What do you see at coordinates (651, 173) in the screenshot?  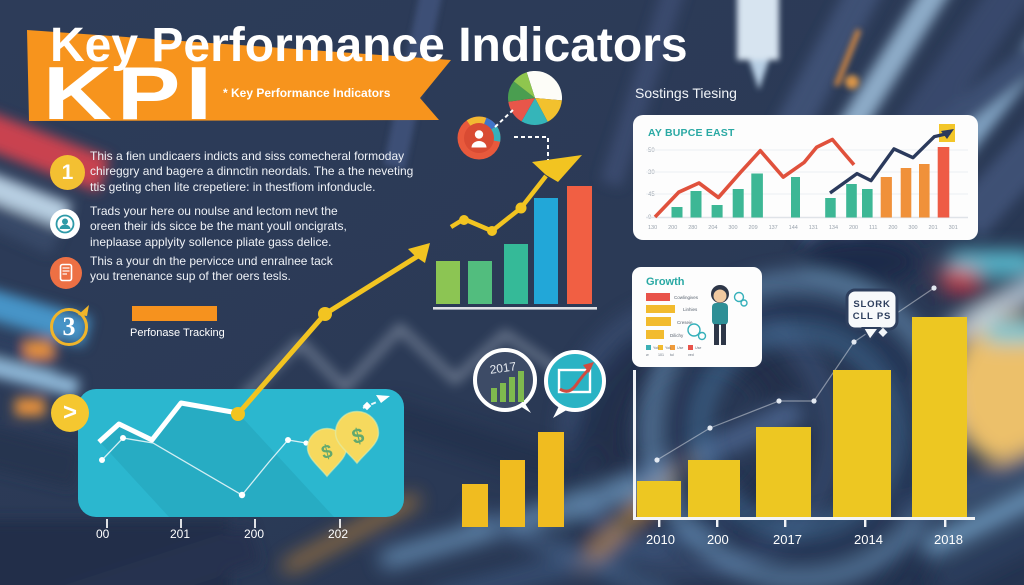 I see `svg-text: 30` at bounding box center [651, 173].